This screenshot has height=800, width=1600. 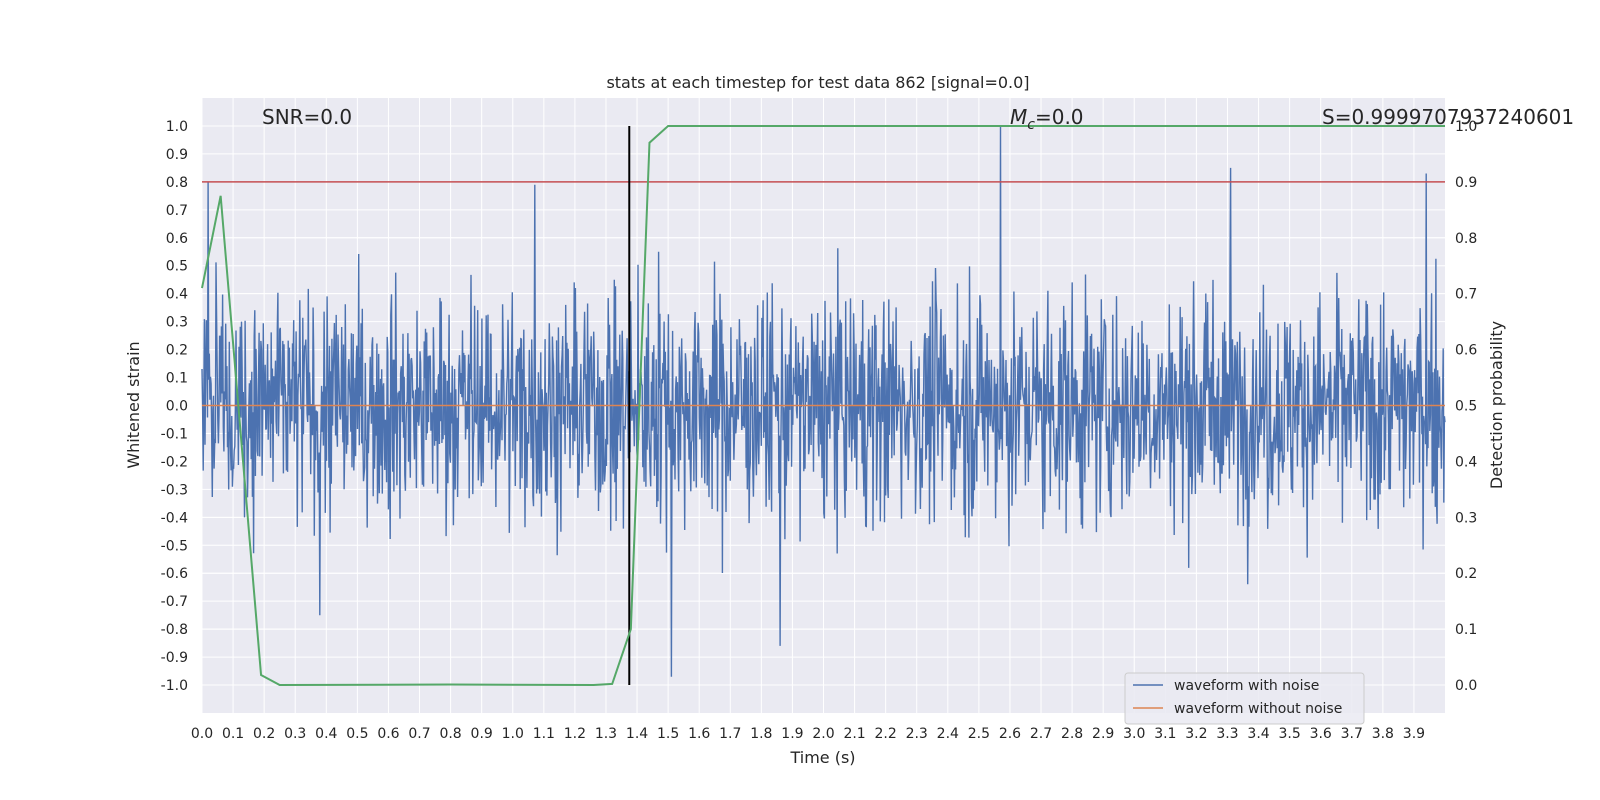 What do you see at coordinates (177, 211) in the screenshot?
I see `y-tick-label: 0.7` at bounding box center [177, 211].